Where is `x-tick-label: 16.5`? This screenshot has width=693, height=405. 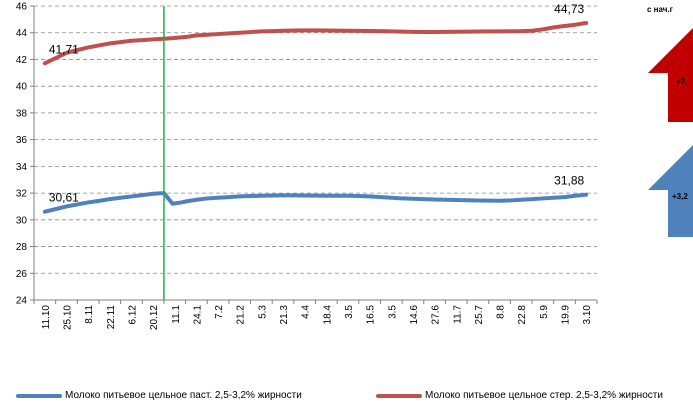
x-tick-label: 16.5 is located at coordinates (371, 315).